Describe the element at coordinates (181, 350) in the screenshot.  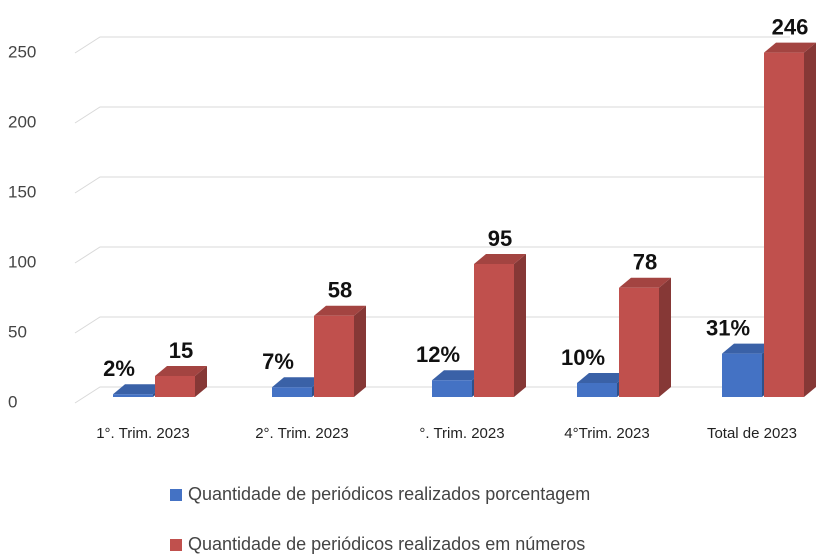
I see `data-label: 15` at that location.